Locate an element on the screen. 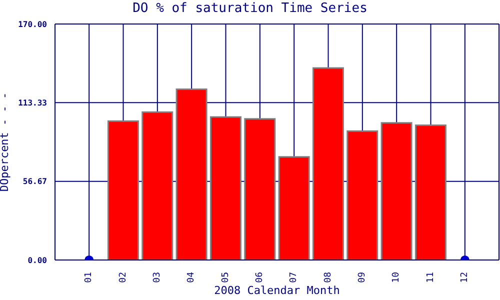  x-tick-label: 11 is located at coordinates (431, 277).